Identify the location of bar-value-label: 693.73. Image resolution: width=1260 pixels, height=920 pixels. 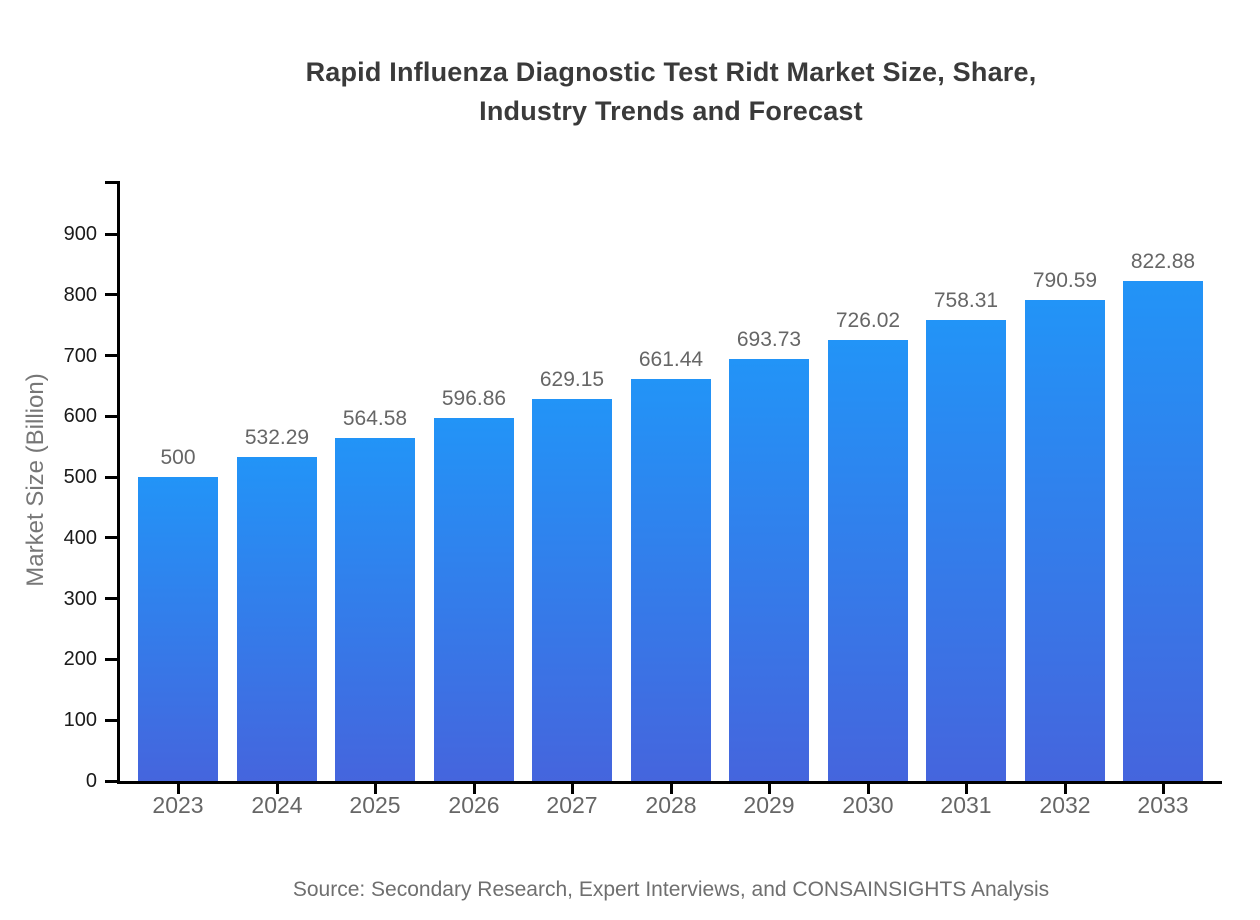
(769, 339).